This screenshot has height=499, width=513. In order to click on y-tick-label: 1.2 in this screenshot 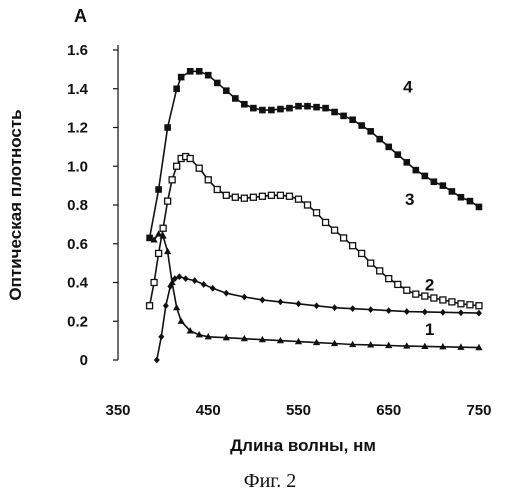, I will do `click(77, 128)`.